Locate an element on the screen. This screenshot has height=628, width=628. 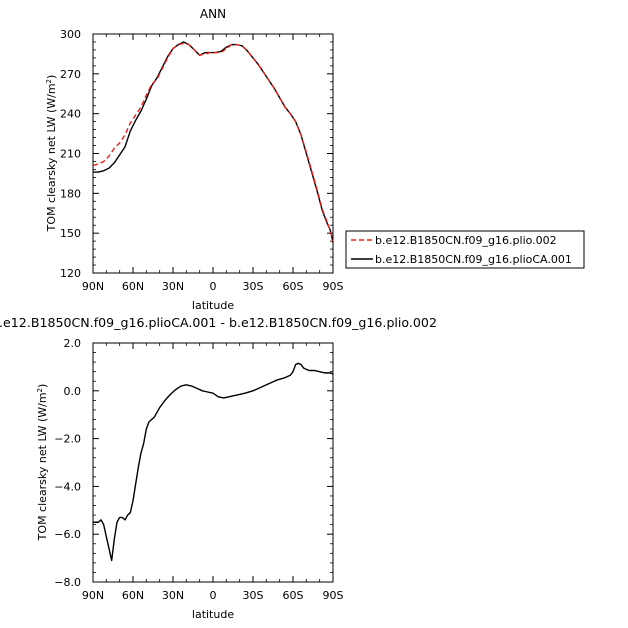
y-axis-label-2-close: ) is located at coordinates (42, 386).